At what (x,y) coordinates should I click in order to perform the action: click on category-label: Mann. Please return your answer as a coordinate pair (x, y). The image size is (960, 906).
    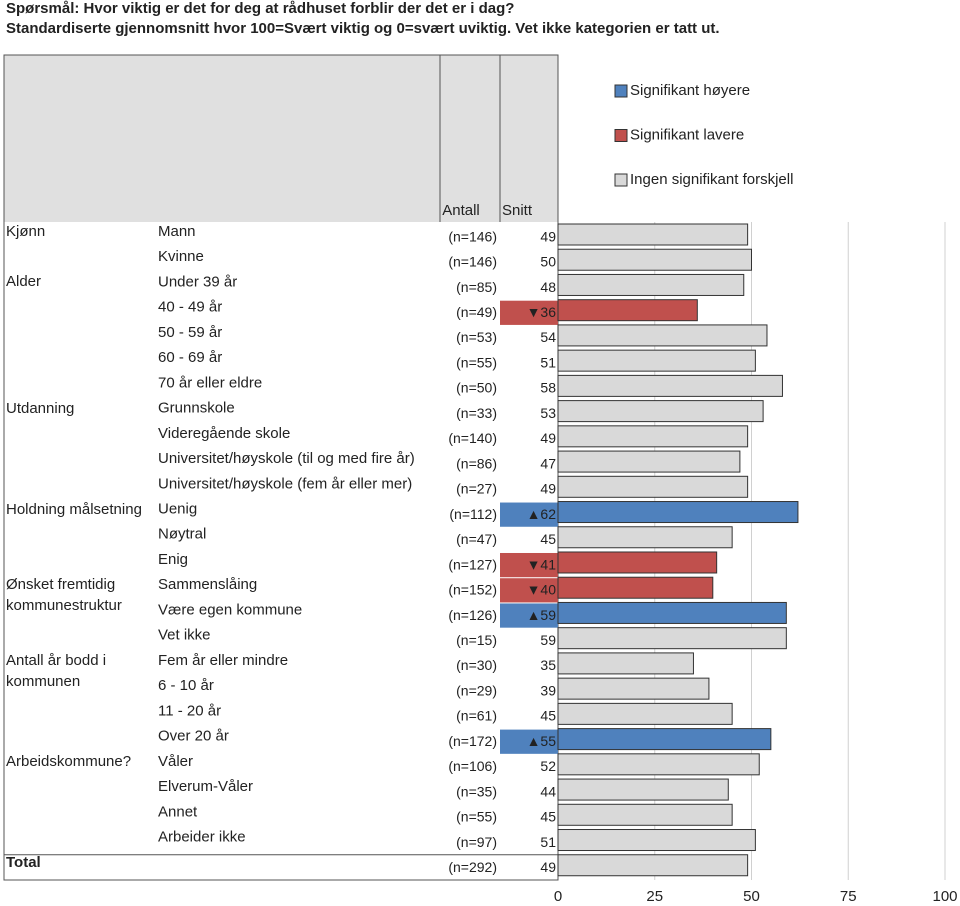
    Looking at the image, I should click on (177, 231).